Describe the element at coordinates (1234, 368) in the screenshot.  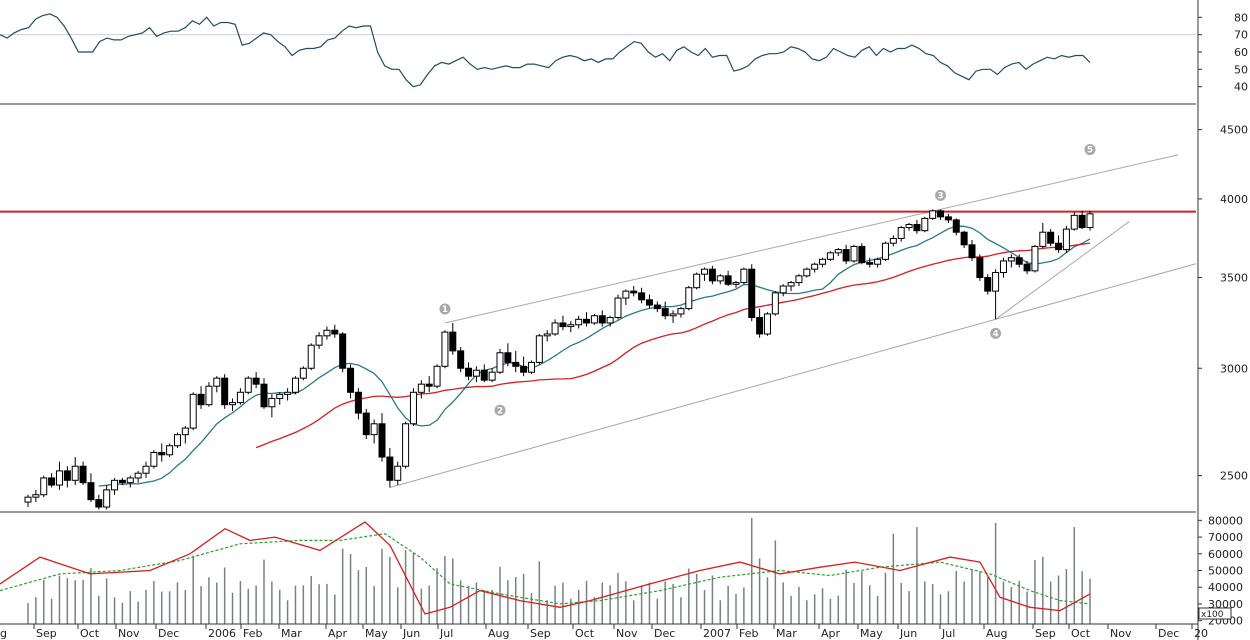
I see `price-tick-label: 3000` at that location.